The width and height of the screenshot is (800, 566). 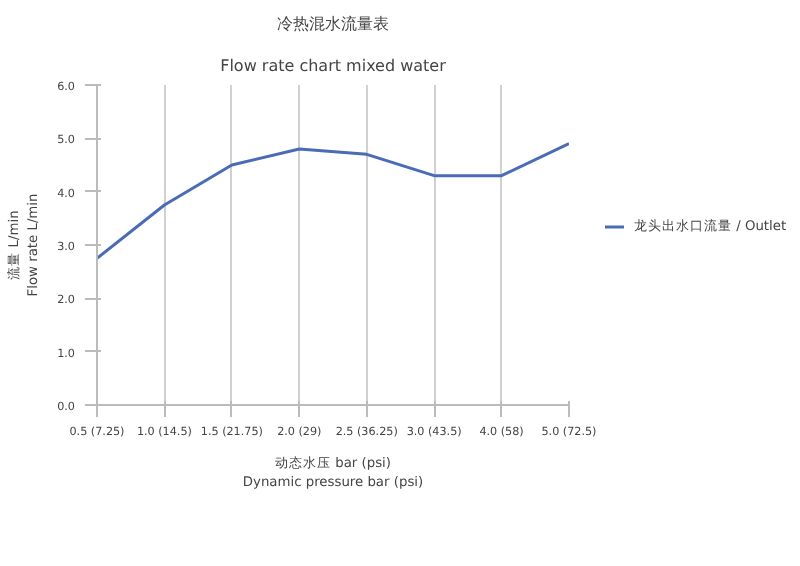 I want to click on chart-title: 冷热混水流量表, so click(x=333, y=24).